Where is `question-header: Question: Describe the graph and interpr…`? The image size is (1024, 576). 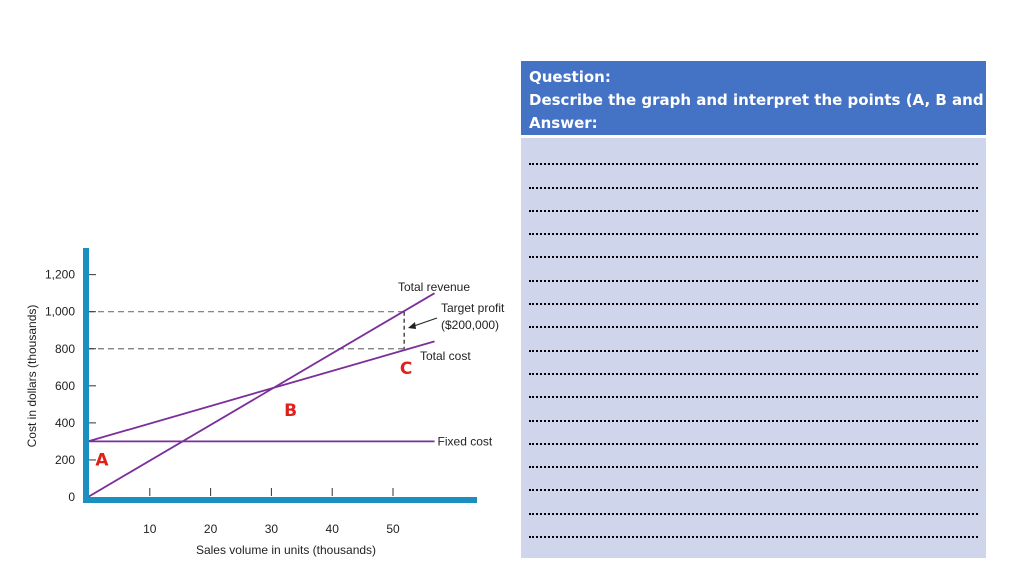
question-header: Question: Describe the graph and interpr… is located at coordinates (764, 98).